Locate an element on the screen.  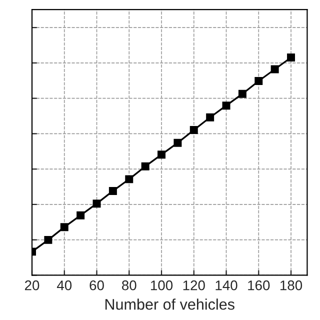
x-tick-label: 80 is located at coordinates (129, 285).